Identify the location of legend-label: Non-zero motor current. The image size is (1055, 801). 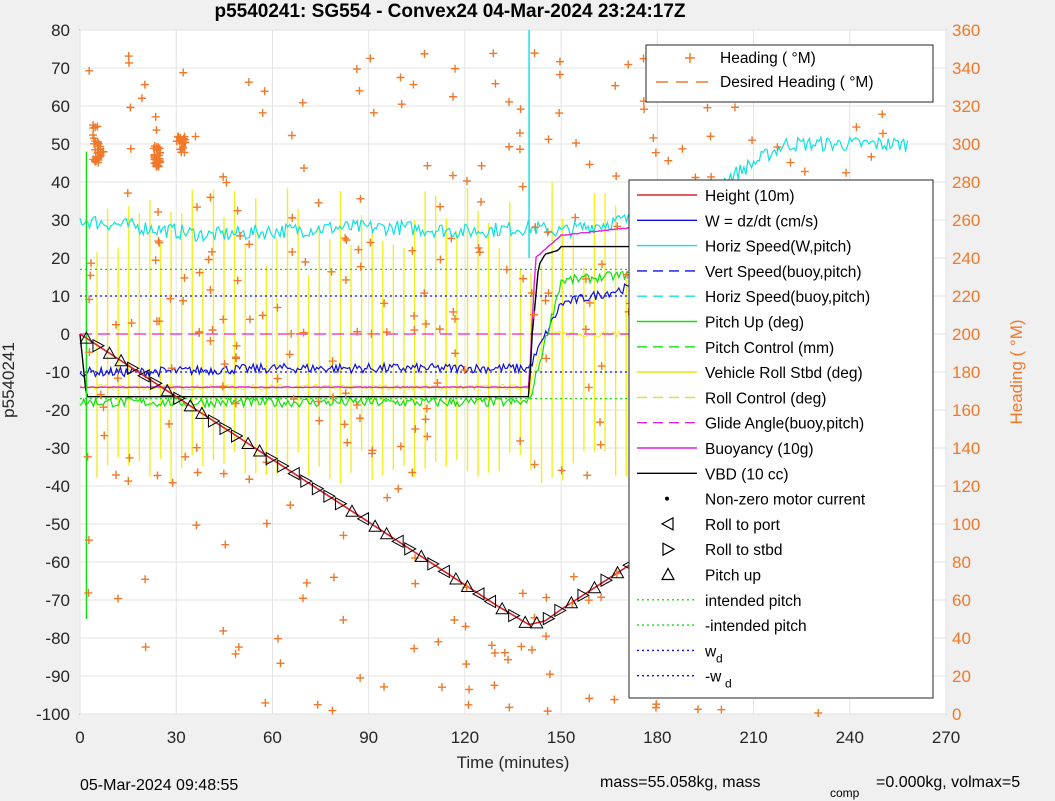
(785, 500).